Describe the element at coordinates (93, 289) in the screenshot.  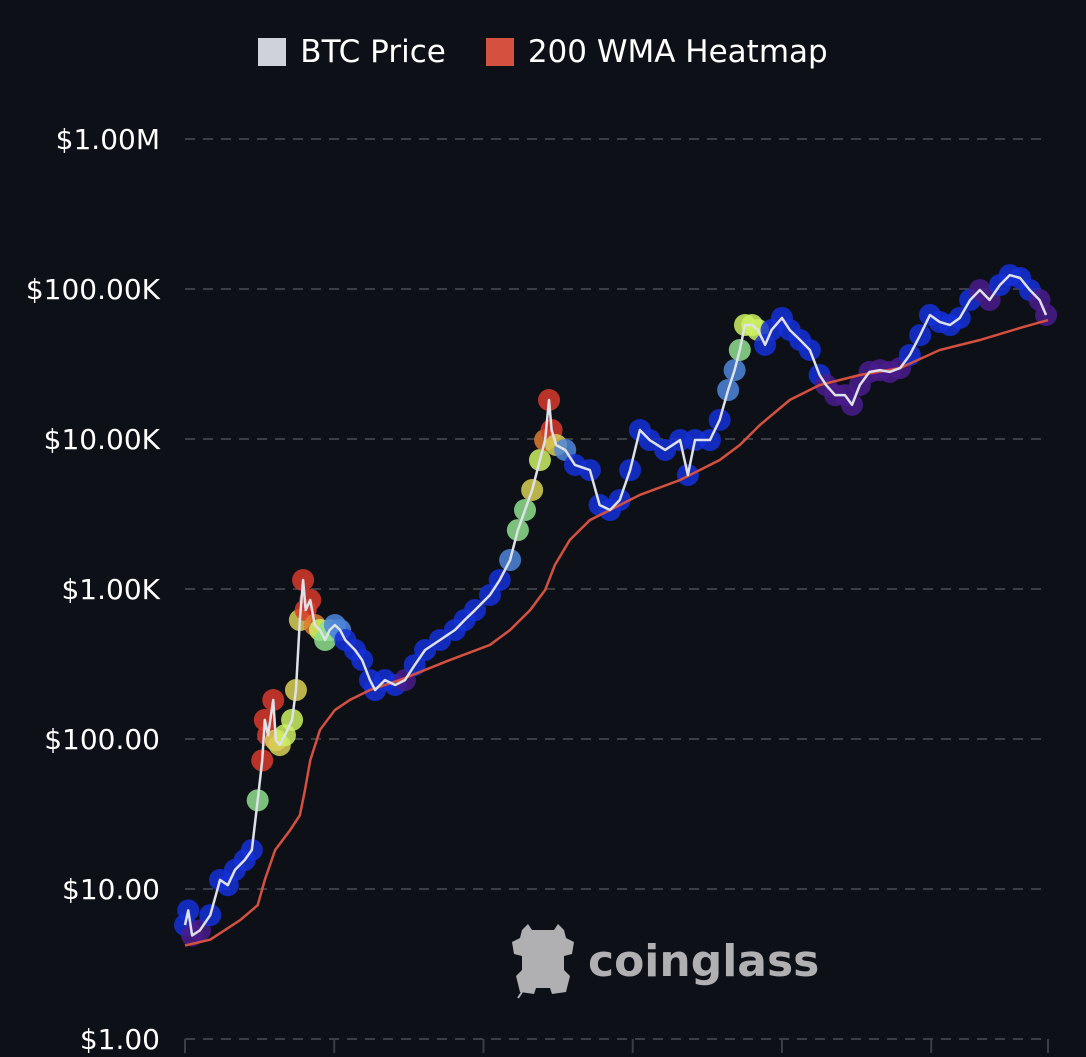
I see `y-tick-label: $100.00K` at that location.